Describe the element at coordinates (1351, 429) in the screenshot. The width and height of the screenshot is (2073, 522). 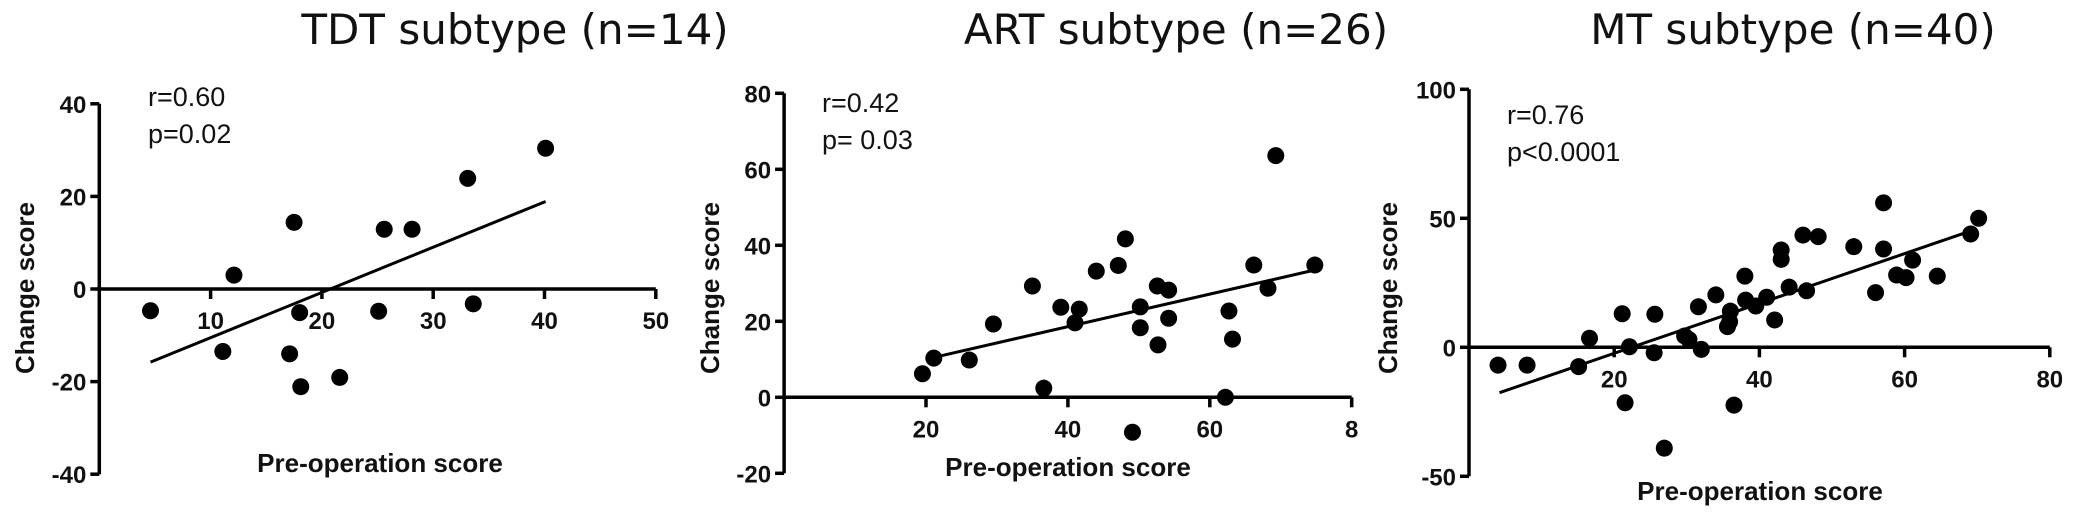
I see `x-tick-label: 8` at that location.